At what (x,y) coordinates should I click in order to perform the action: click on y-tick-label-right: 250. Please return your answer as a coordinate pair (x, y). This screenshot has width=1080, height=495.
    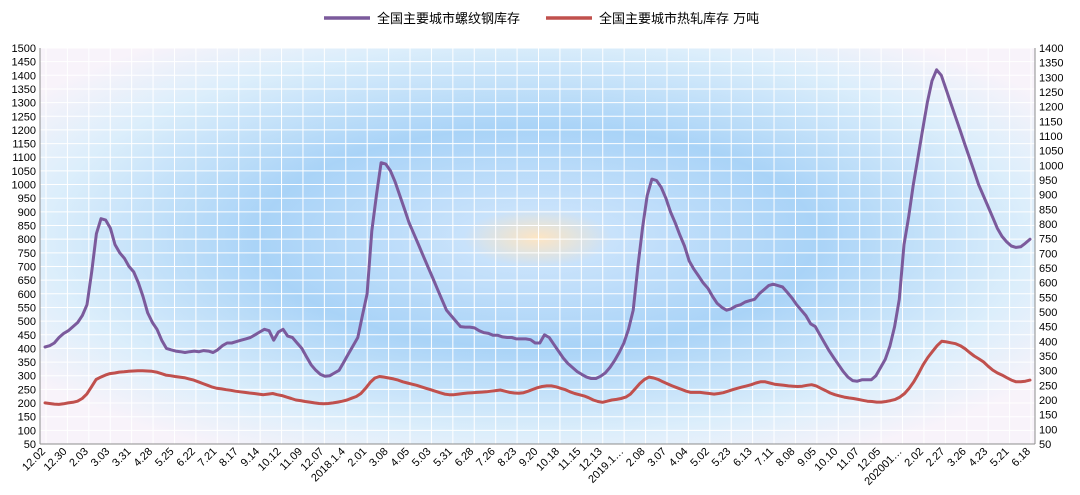
    Looking at the image, I should click on (1048, 386).